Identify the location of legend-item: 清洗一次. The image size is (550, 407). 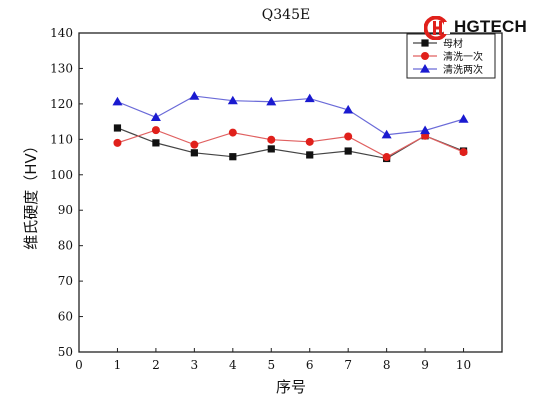
(448, 56).